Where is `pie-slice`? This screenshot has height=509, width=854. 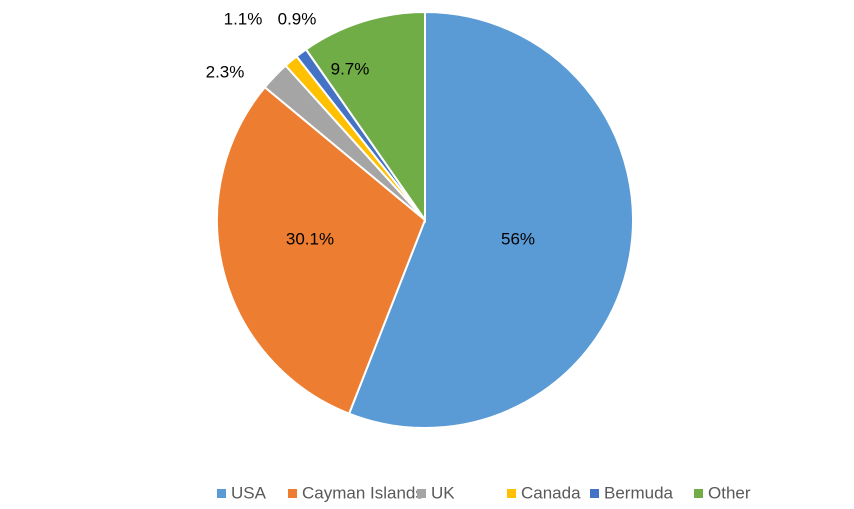
pie-slice is located at coordinates (365, 117).